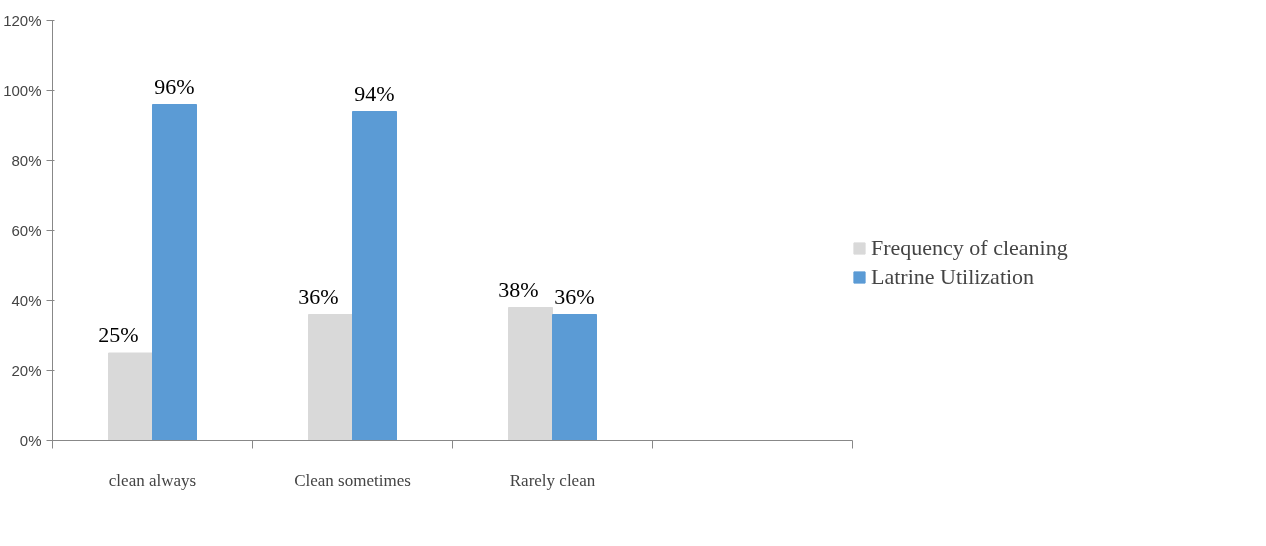 The image size is (1266, 546). I want to click on y-tick-label: 40%, so click(26, 300).